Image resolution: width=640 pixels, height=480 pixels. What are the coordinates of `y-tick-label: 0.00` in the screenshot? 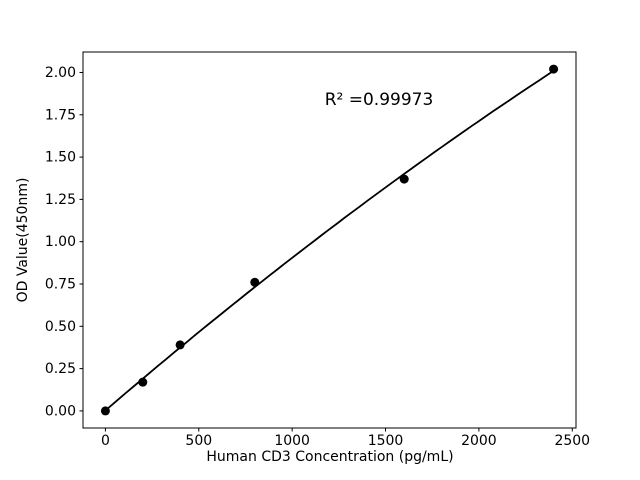 It's located at (60, 411).